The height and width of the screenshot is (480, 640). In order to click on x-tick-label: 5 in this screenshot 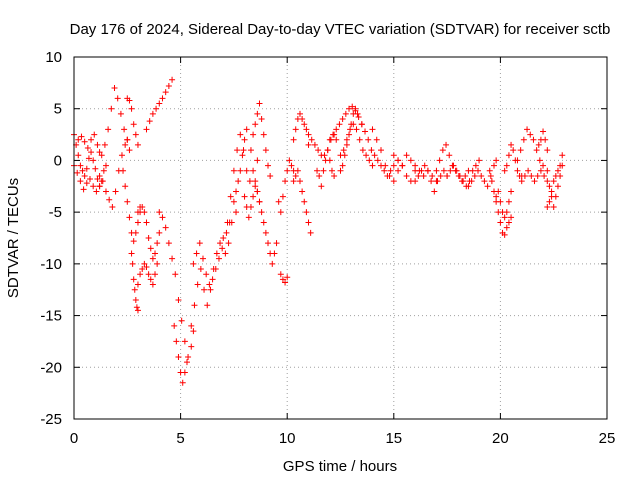, I will do `click(180, 438)`.